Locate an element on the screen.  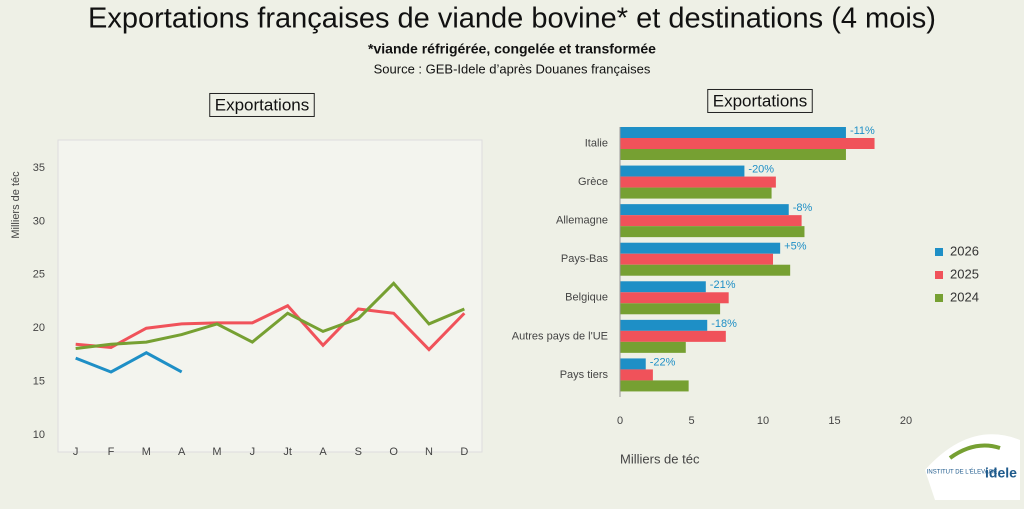
category-label: Pays-Bas is located at coordinates (585, 259).